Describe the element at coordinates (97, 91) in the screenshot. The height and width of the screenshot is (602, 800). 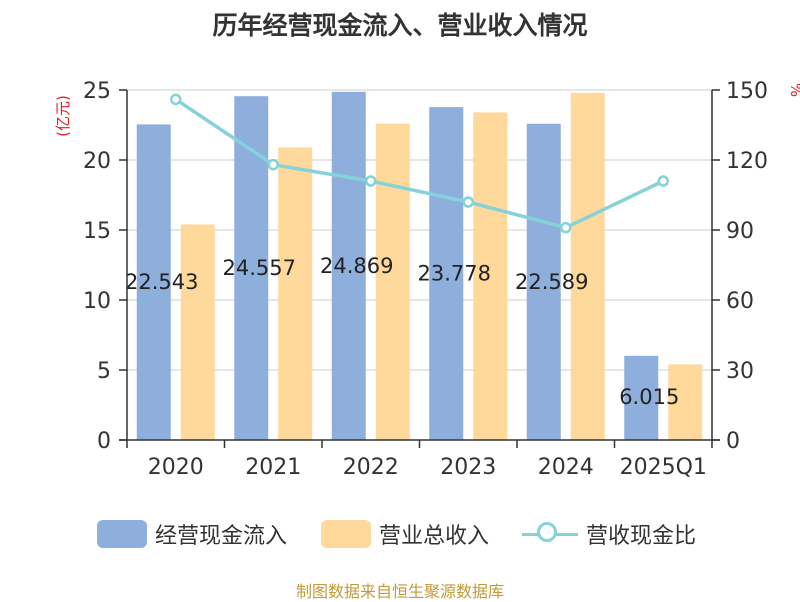
I see `y-tick-label-left: 25` at that location.